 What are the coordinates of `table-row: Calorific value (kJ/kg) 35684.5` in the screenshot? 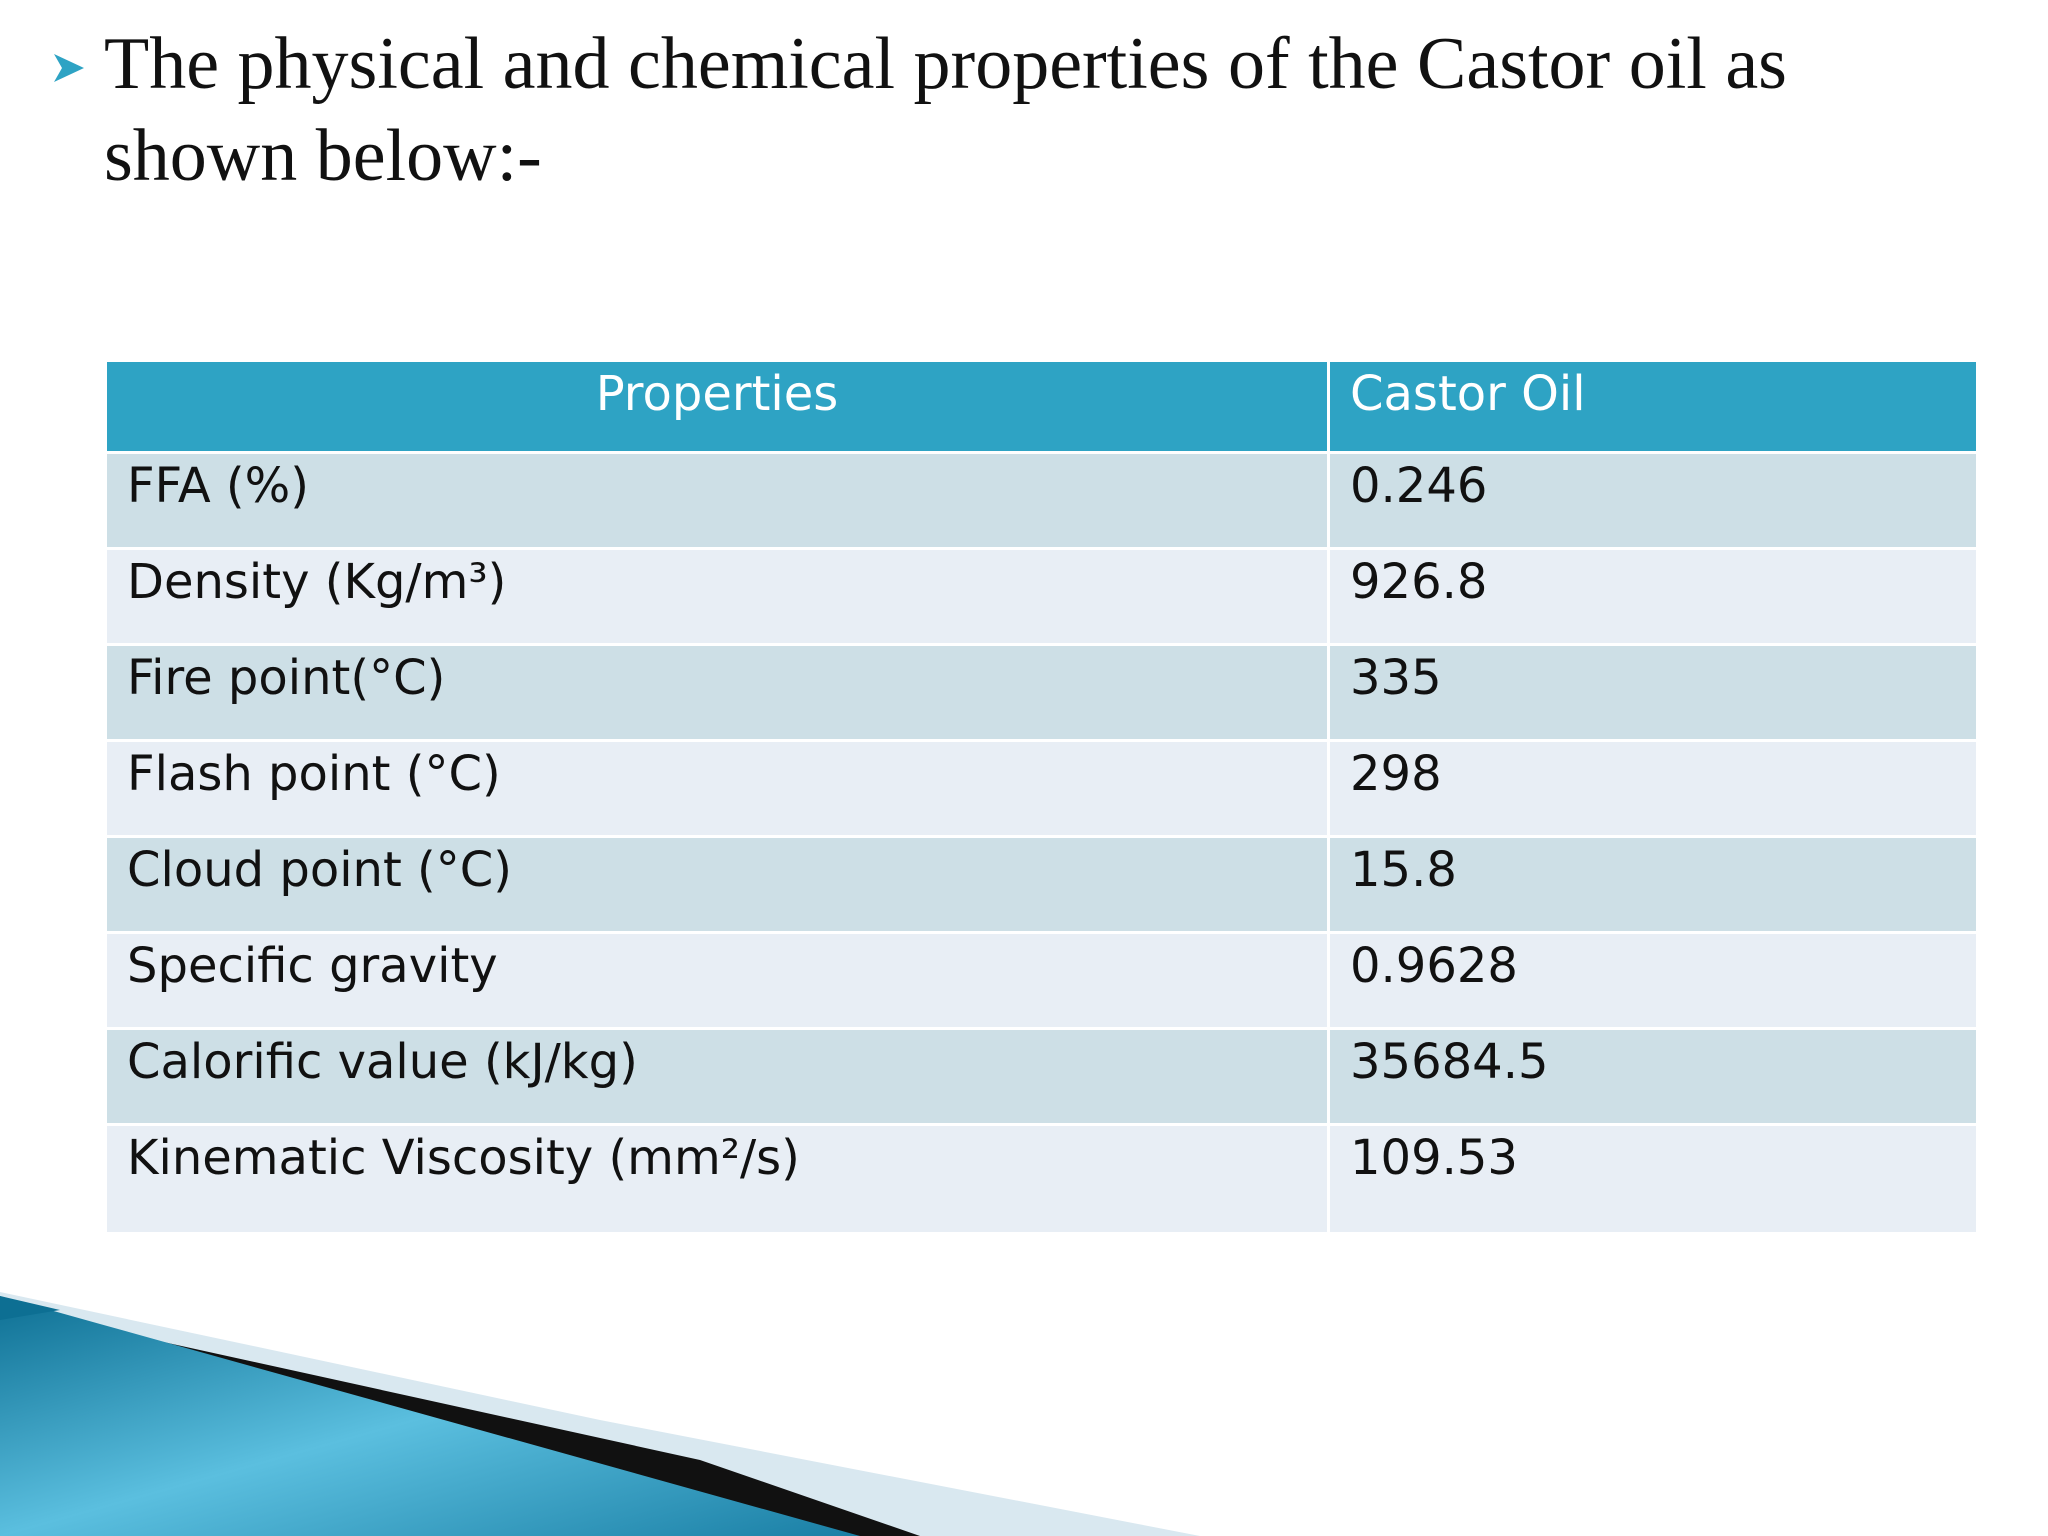 It's located at (1041, 1076).